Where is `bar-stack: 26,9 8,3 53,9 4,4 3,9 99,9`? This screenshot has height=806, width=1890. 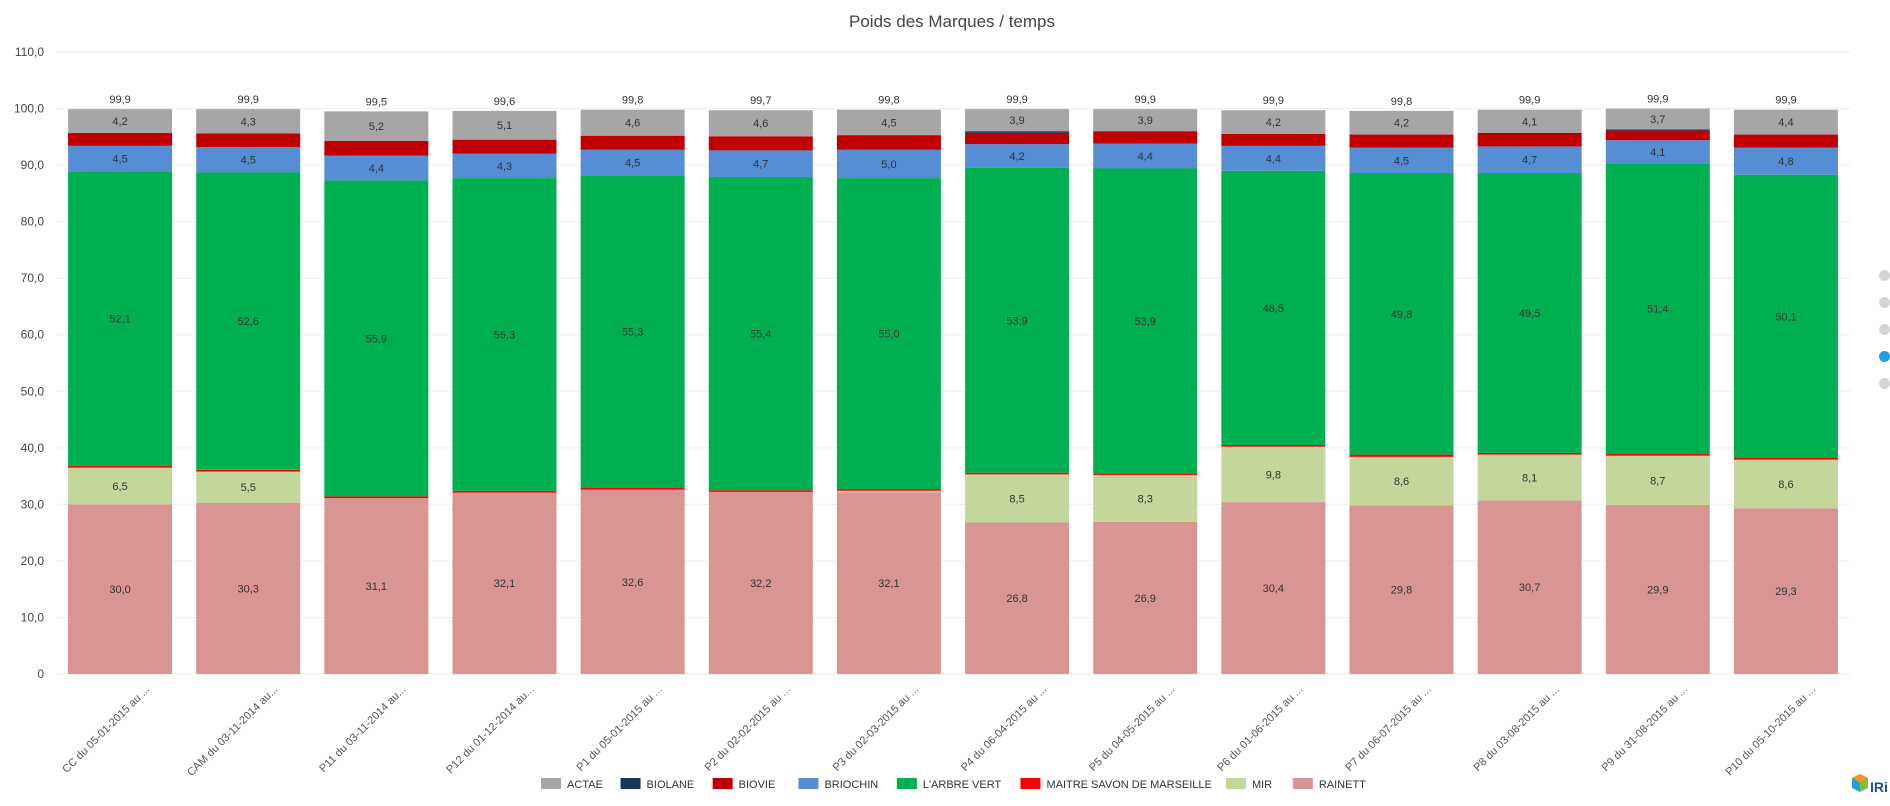 bar-stack: 26,9 8,3 53,9 4,4 3,9 99,9 is located at coordinates (1145, 384).